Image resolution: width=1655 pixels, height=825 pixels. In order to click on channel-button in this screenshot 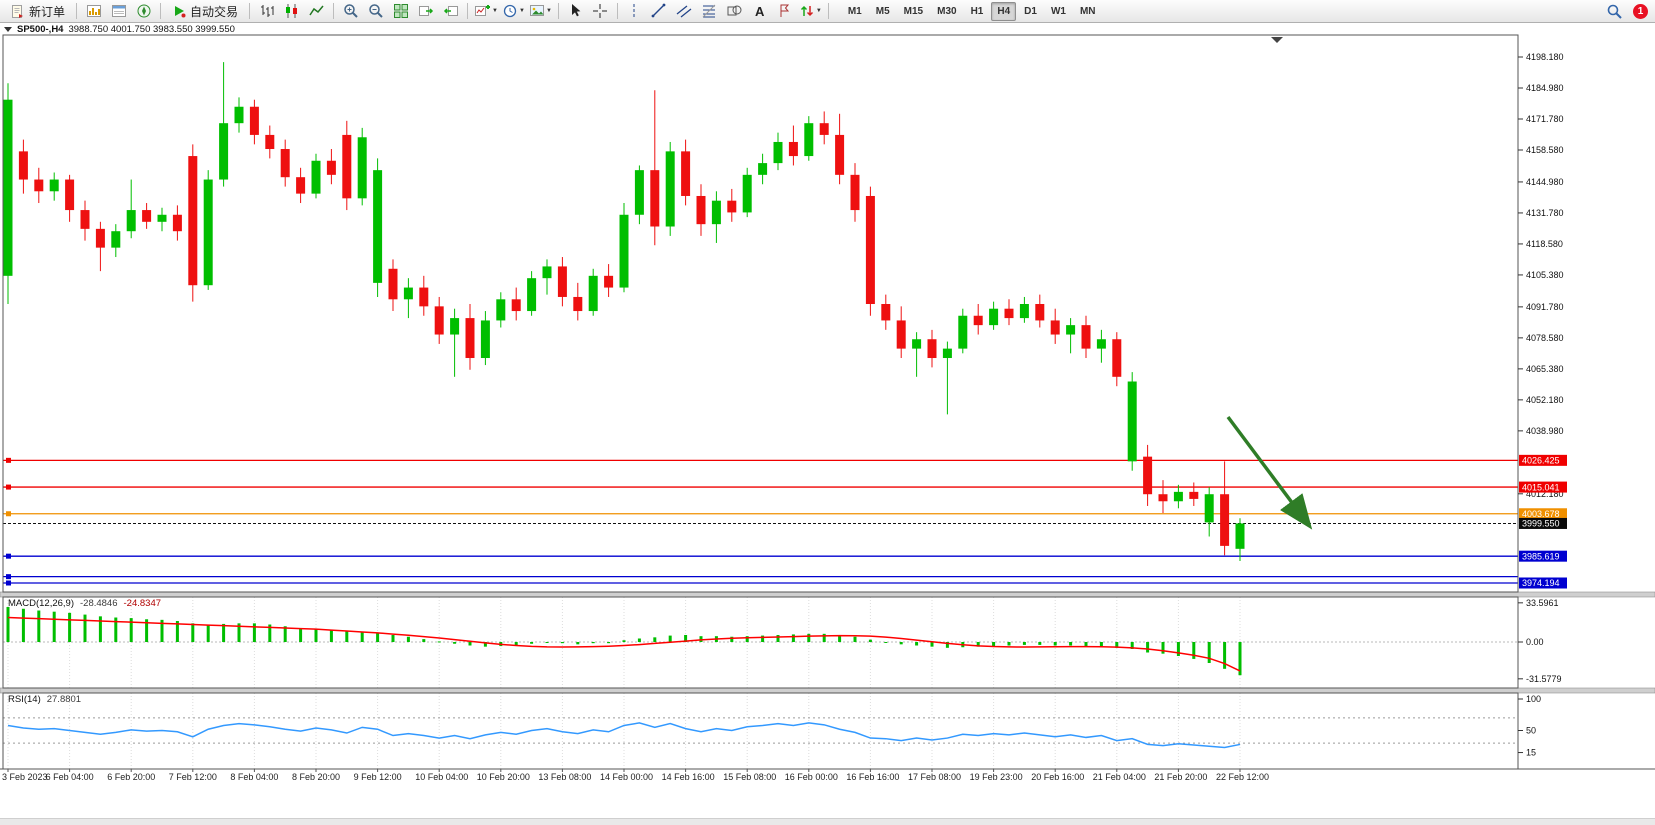, I will do `click(684, 11)`.